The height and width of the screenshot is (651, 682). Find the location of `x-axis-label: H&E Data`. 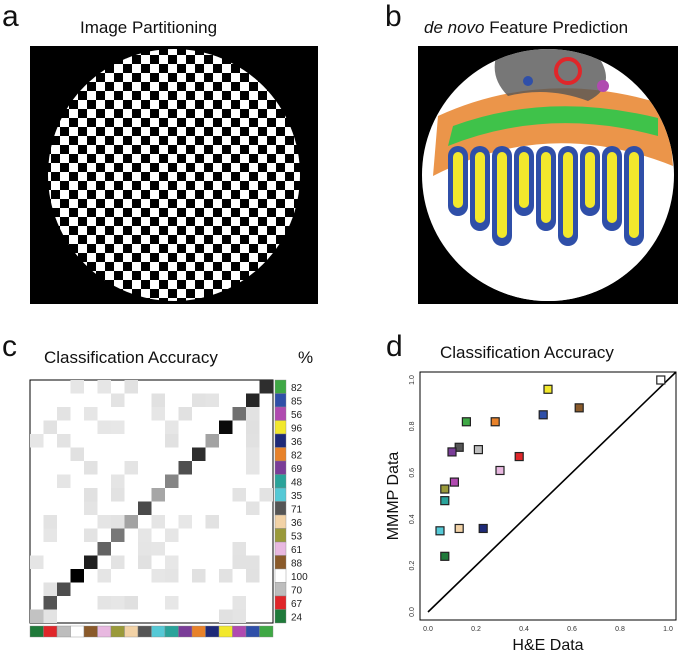

x-axis-label: H&E Data is located at coordinates (547, 644).